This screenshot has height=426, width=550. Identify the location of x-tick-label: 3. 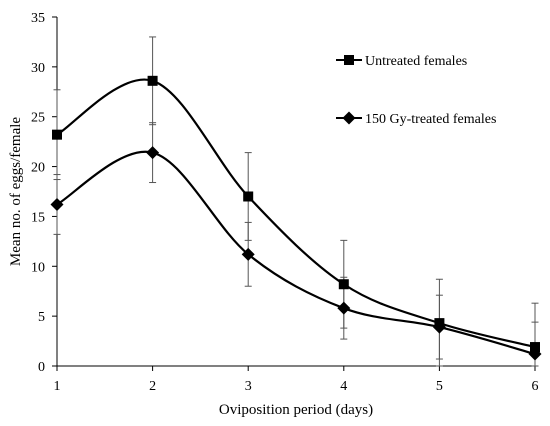
(248, 386).